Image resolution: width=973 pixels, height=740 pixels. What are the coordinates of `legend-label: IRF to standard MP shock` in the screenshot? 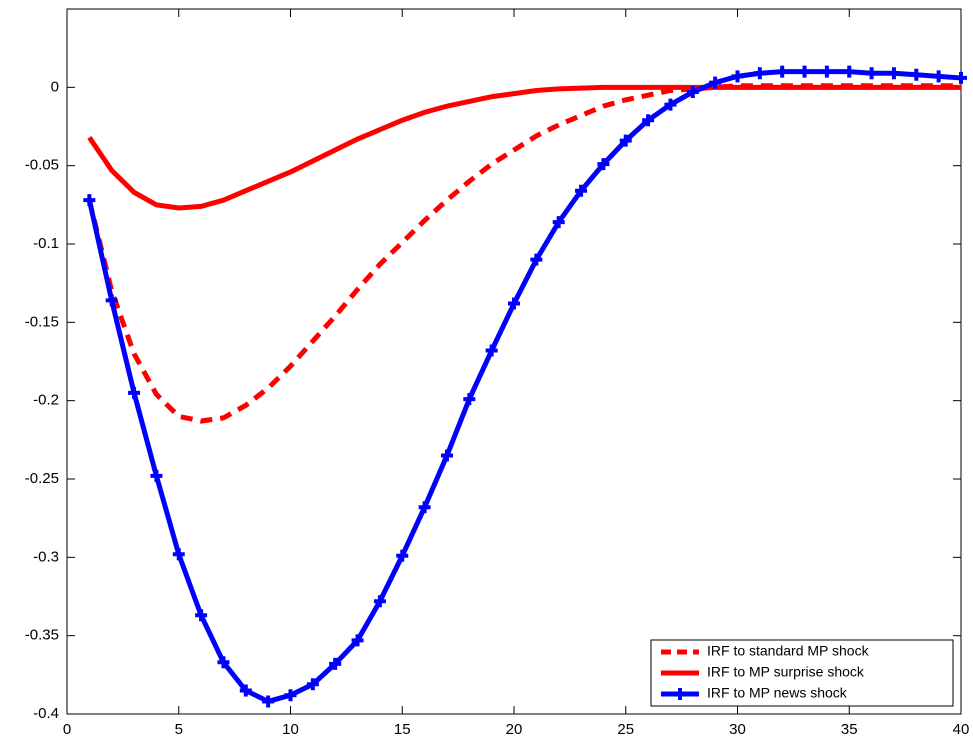 It's located at (788, 651).